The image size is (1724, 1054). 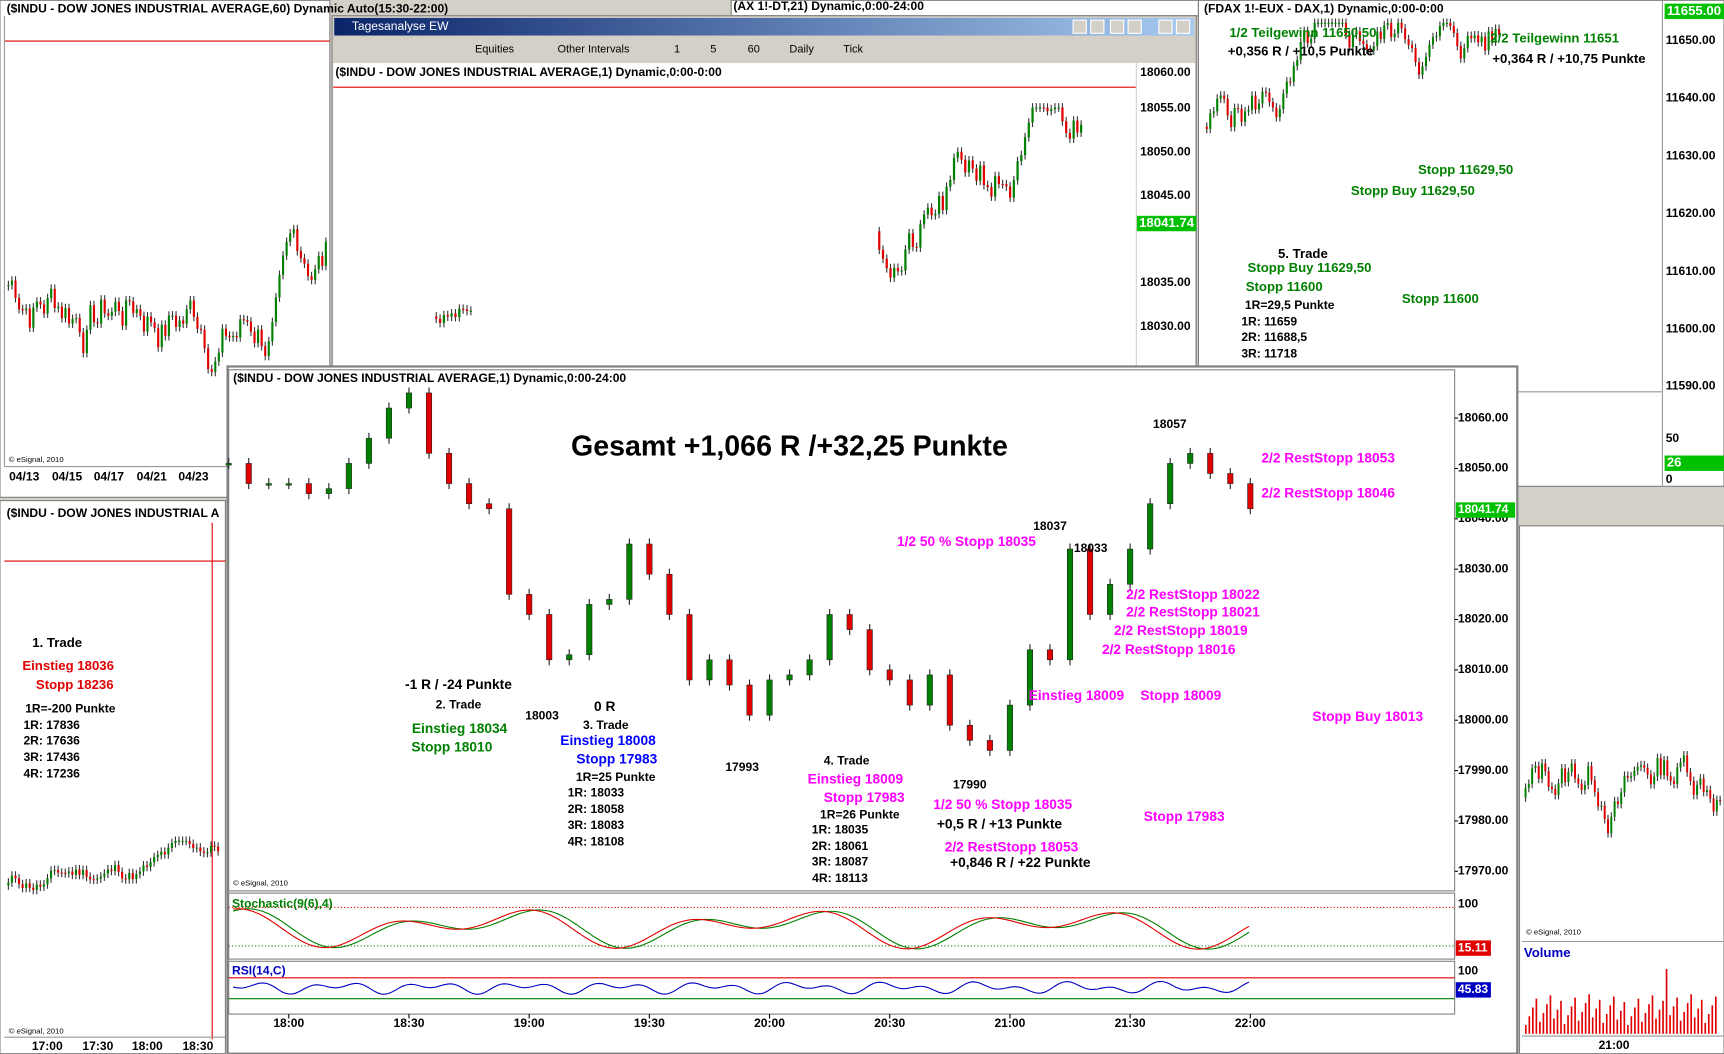 What do you see at coordinates (1673, 438) in the screenshot?
I see `y-tick-label: 50` at bounding box center [1673, 438].